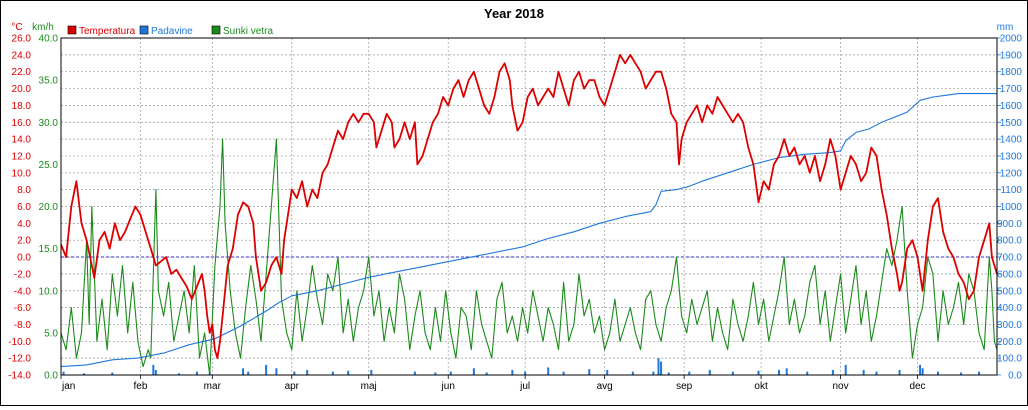 The height and width of the screenshot is (410, 1028). I want to click on month-tick-label: jul, so click(524, 386).